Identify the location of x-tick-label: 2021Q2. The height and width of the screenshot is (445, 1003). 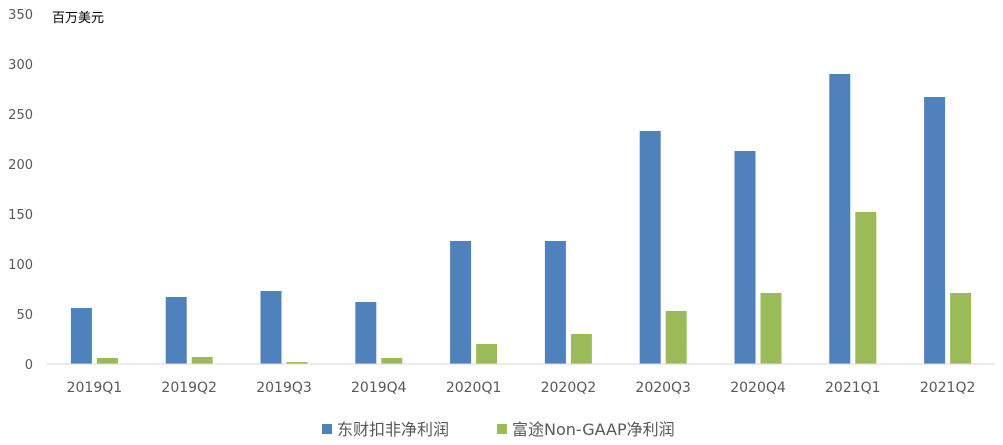
(948, 388).